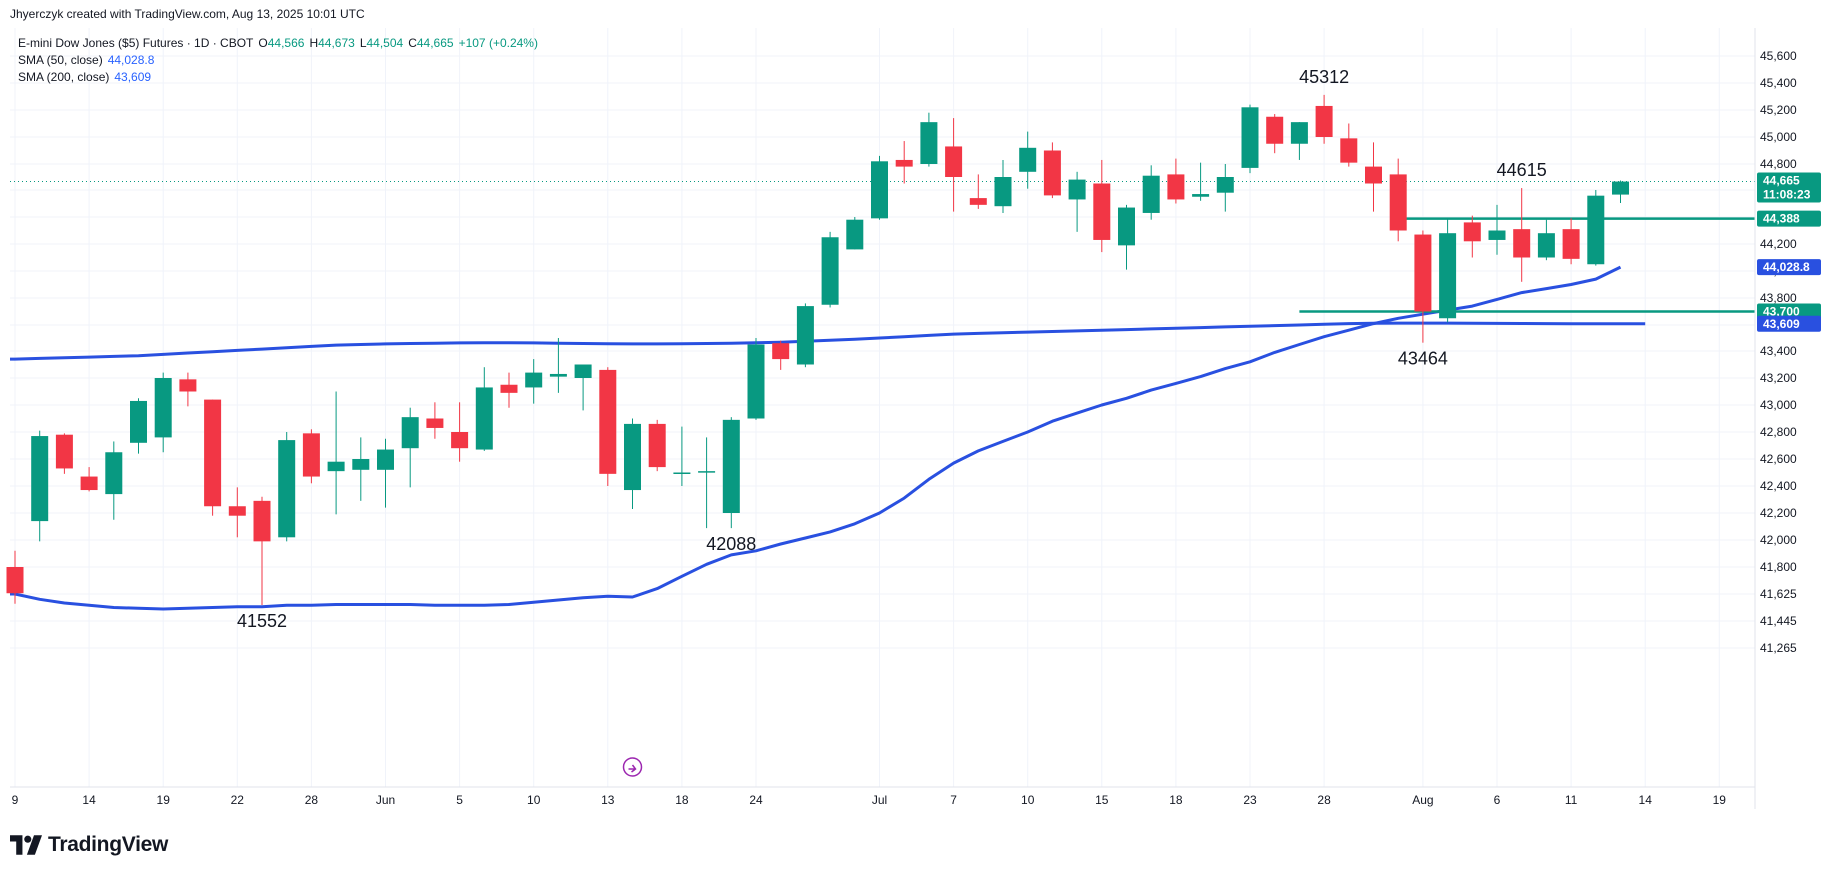 This screenshot has width=1835, height=875. Describe the element at coordinates (1778, 83) in the screenshot. I see `y-tick-label: 45,400` at that location.